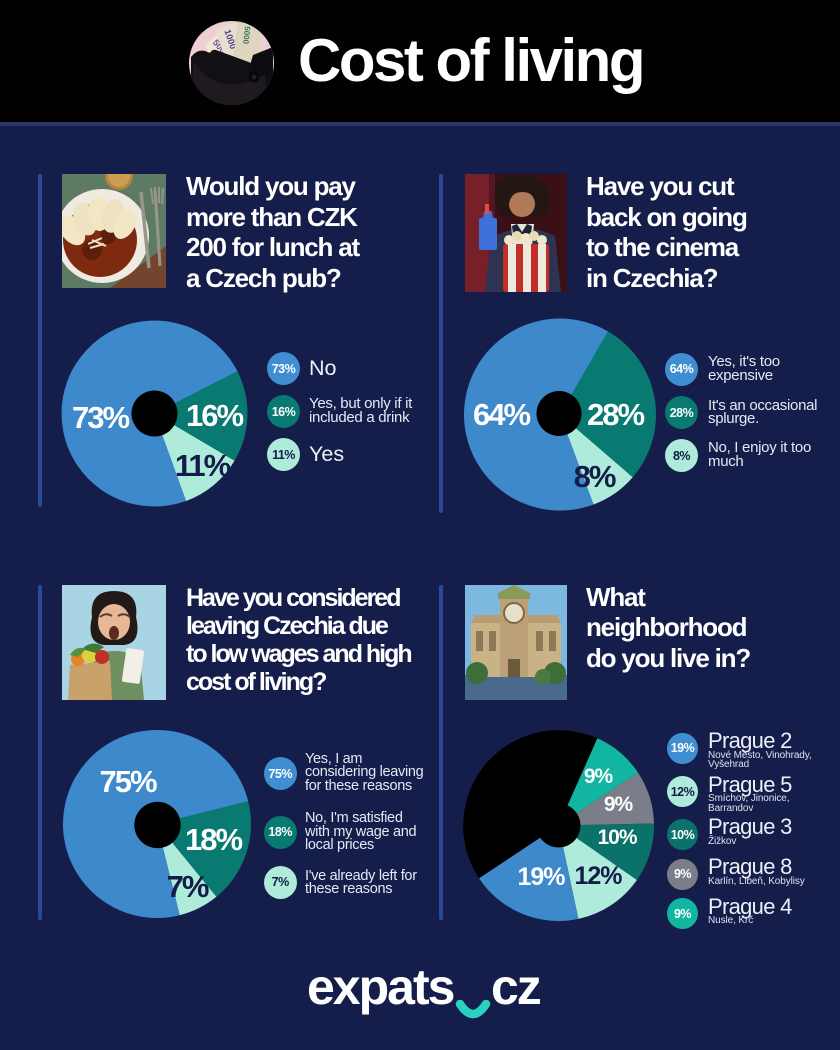 This screenshot has height=1050, width=840. What do you see at coordinates (246, 35) in the screenshot?
I see `svg-text: 5000` at bounding box center [246, 35].